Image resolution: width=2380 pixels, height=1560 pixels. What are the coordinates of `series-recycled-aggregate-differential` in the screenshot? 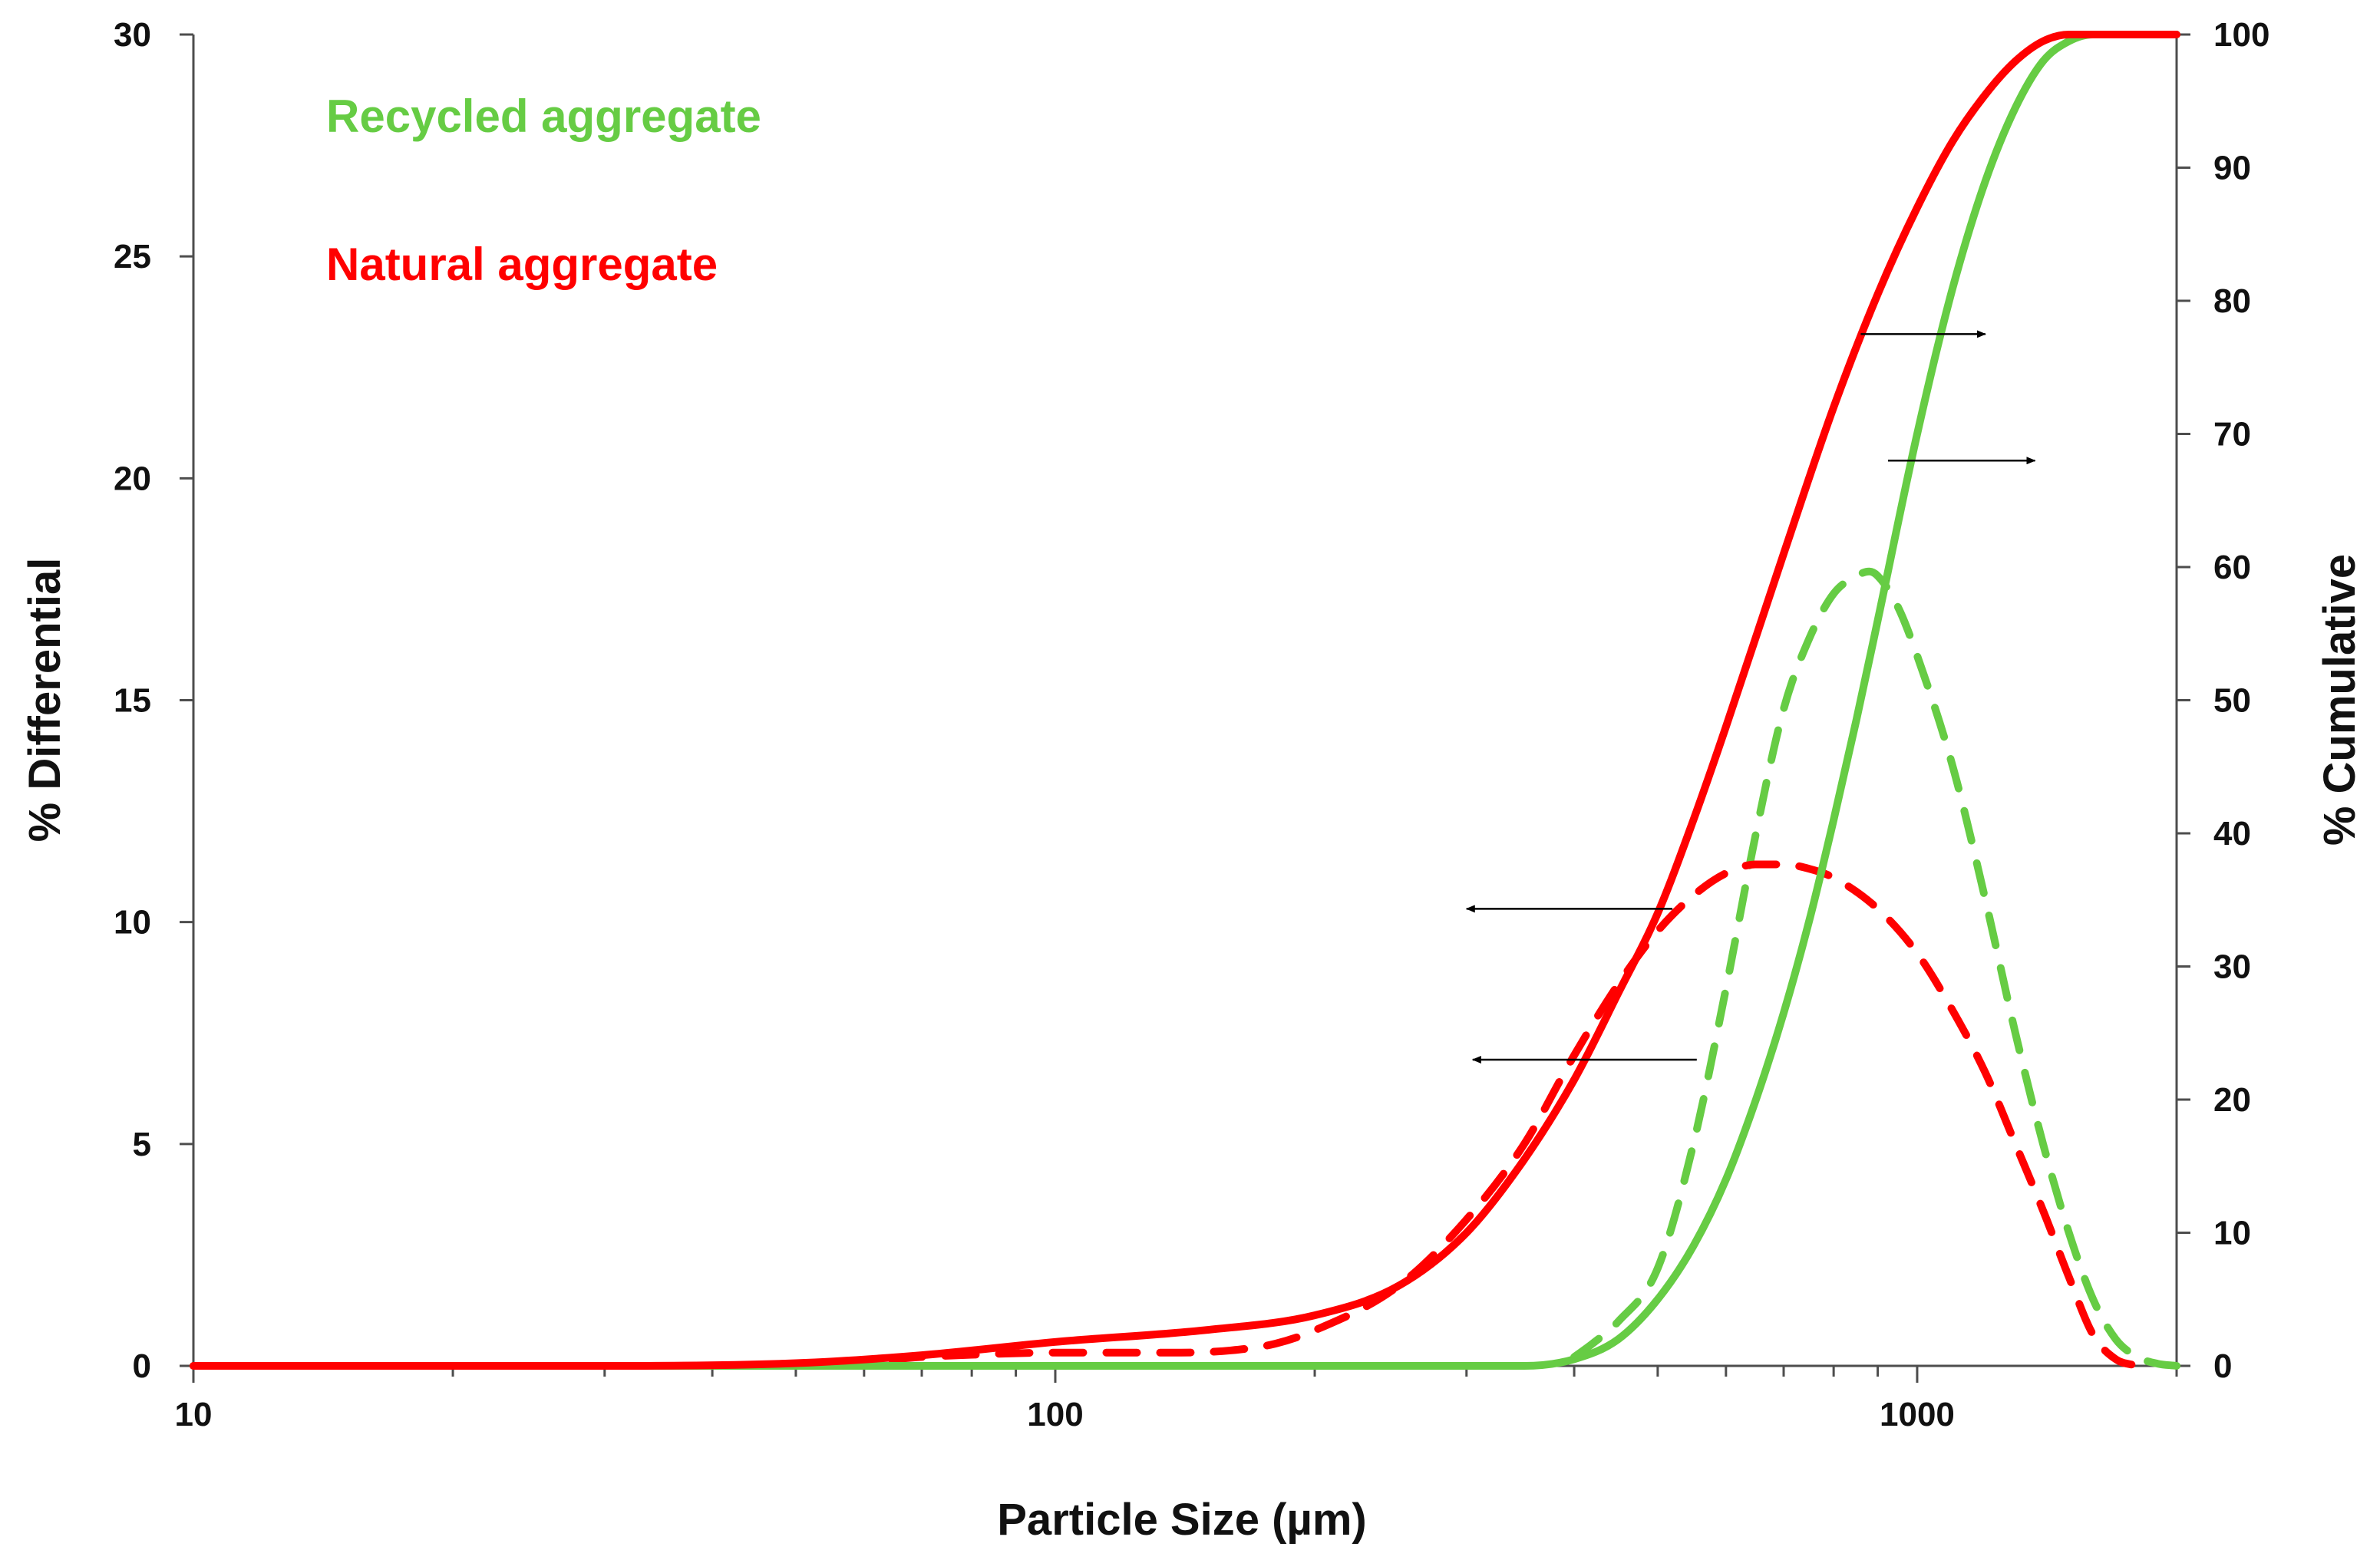 It's located at (1875, 968).